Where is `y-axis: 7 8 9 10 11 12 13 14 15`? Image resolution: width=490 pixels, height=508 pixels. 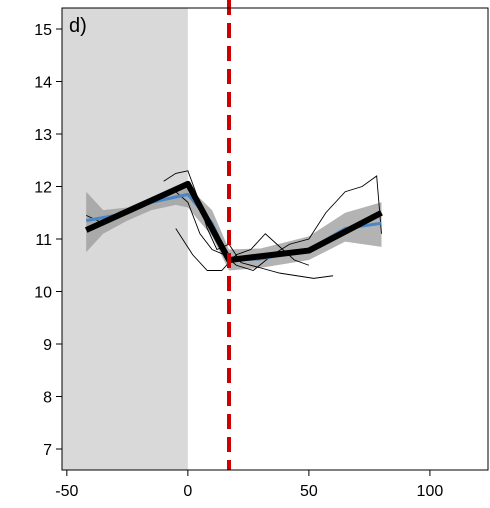 y-axis: 7 8 9 10 11 12 13 14 15 is located at coordinates (48, 240).